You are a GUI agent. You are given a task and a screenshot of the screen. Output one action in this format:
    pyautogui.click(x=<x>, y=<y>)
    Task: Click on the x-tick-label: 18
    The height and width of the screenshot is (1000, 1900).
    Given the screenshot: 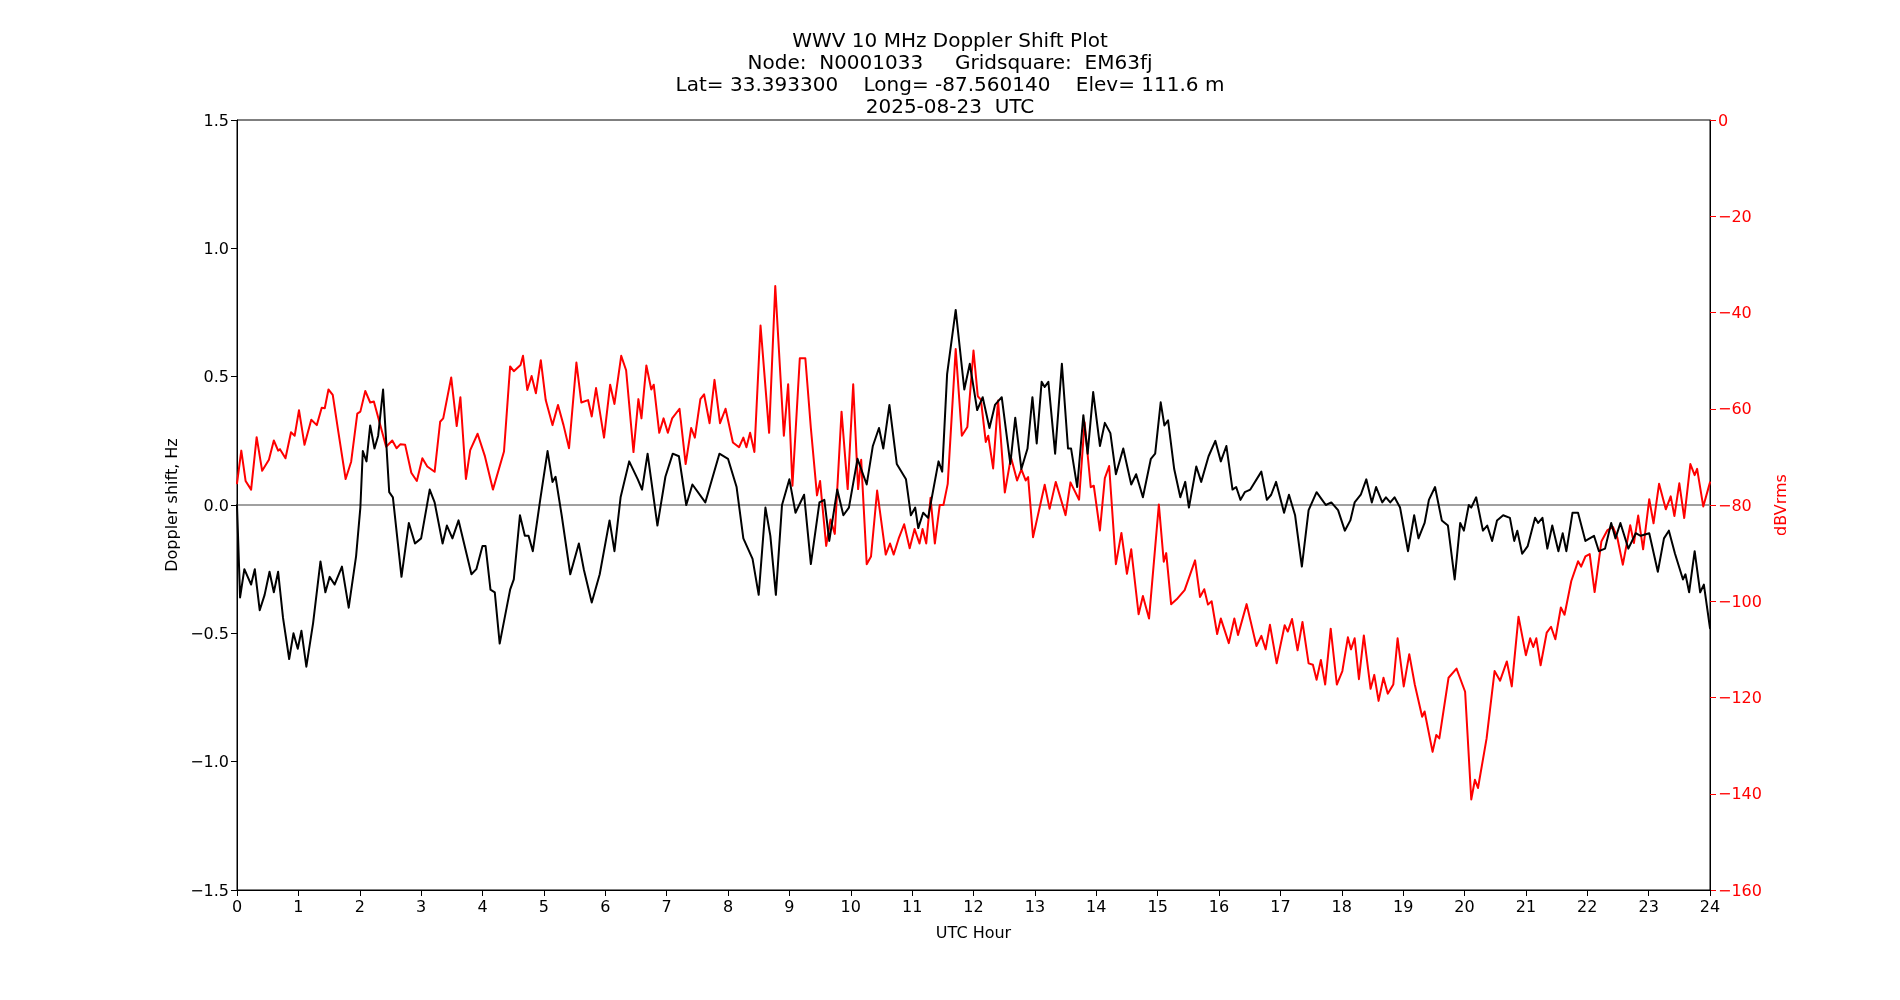 What is the action you would take?
    pyautogui.click(x=1341, y=906)
    